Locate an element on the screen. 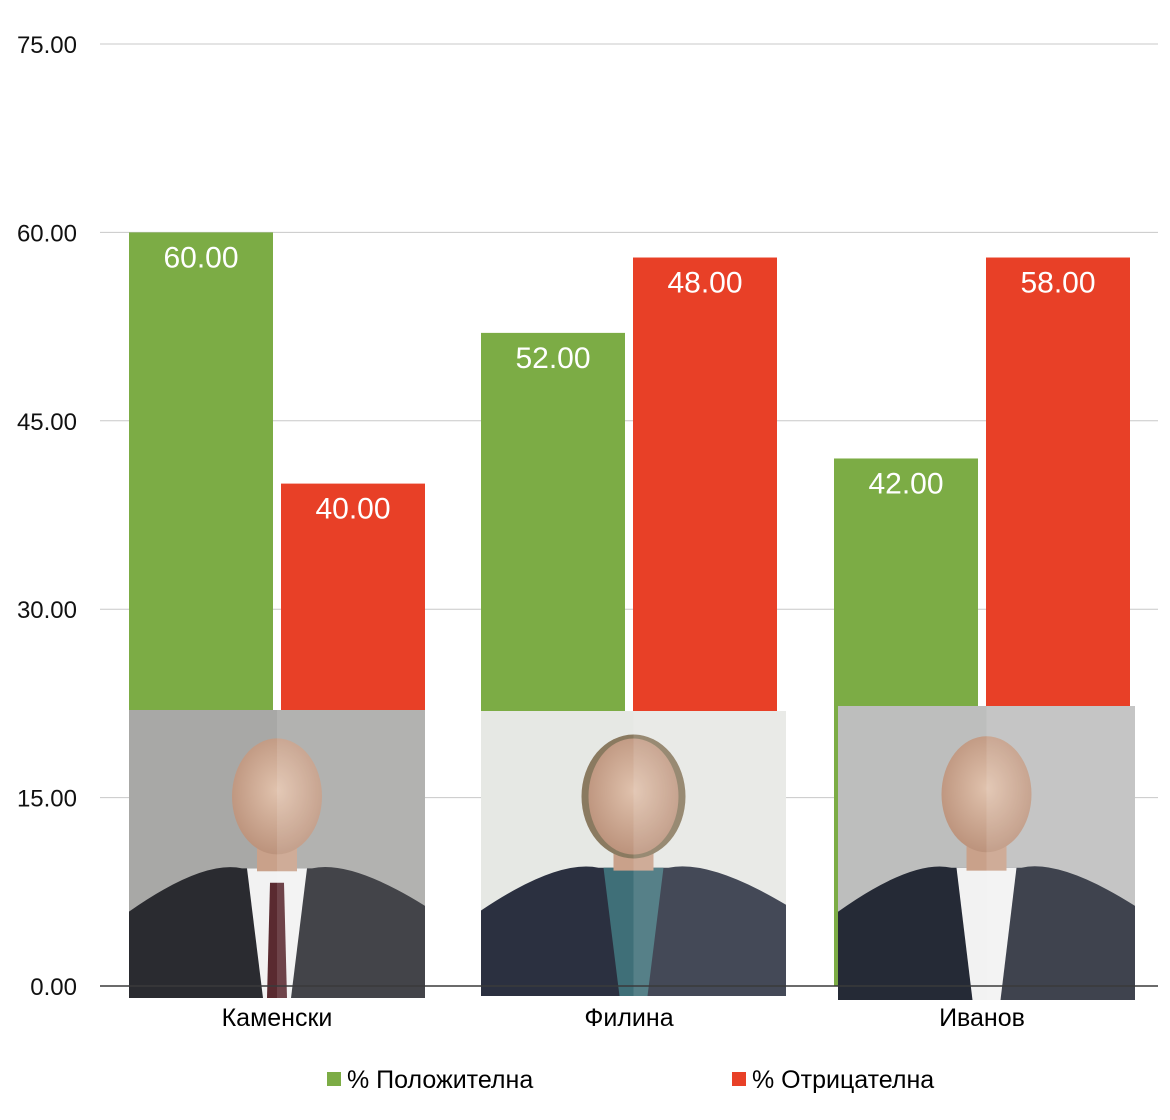 The width and height of the screenshot is (1170, 1120). legend-label: % Положителна is located at coordinates (440, 1080).